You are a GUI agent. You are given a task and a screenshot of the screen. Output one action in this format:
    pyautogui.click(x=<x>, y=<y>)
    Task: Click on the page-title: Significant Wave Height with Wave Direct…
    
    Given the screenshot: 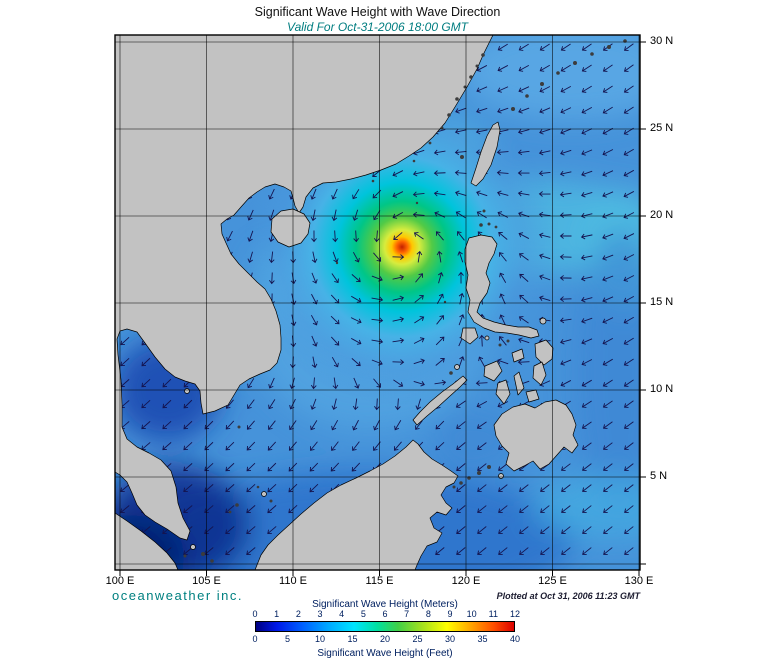 What is the action you would take?
    pyautogui.click(x=377, y=12)
    